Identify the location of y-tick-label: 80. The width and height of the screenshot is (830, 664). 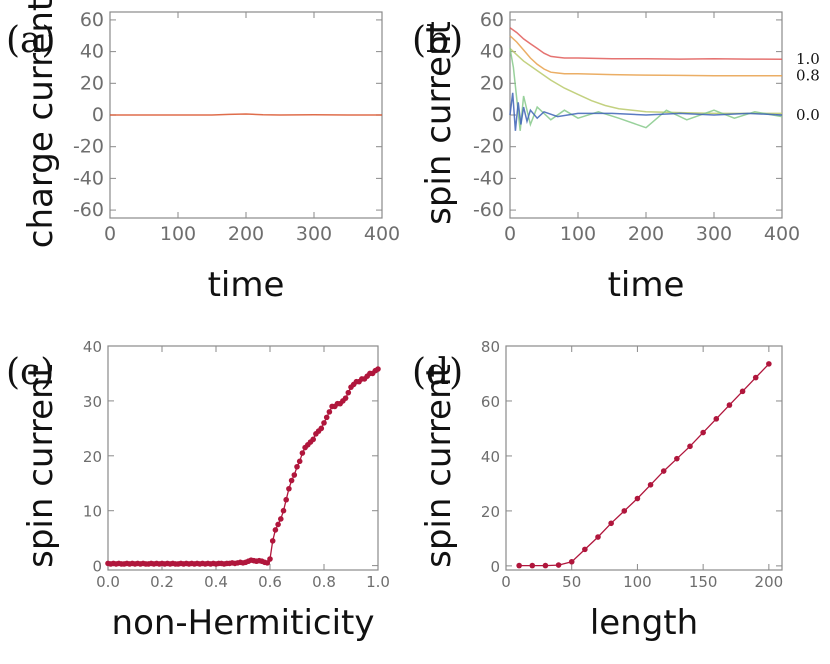
(490, 347).